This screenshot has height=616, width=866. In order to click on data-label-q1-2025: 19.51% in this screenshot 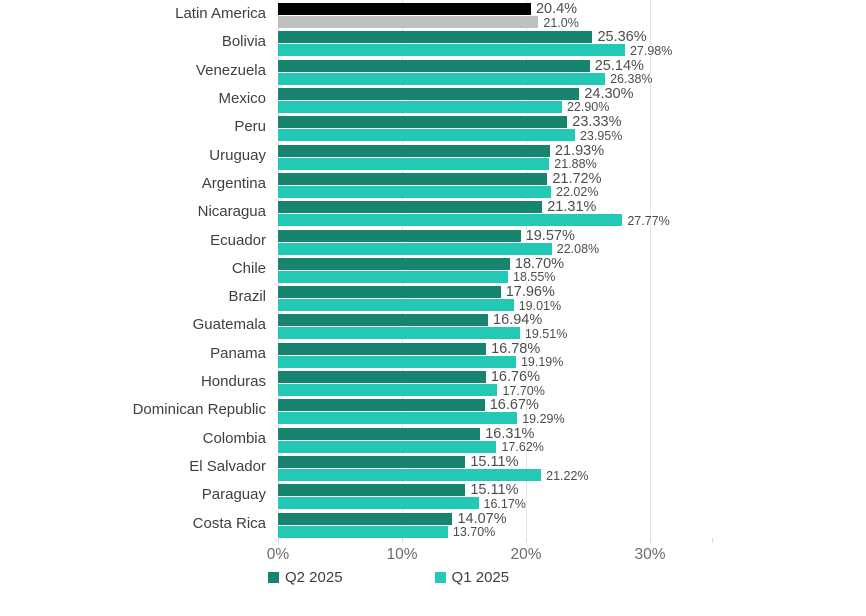, I will do `click(546, 333)`.